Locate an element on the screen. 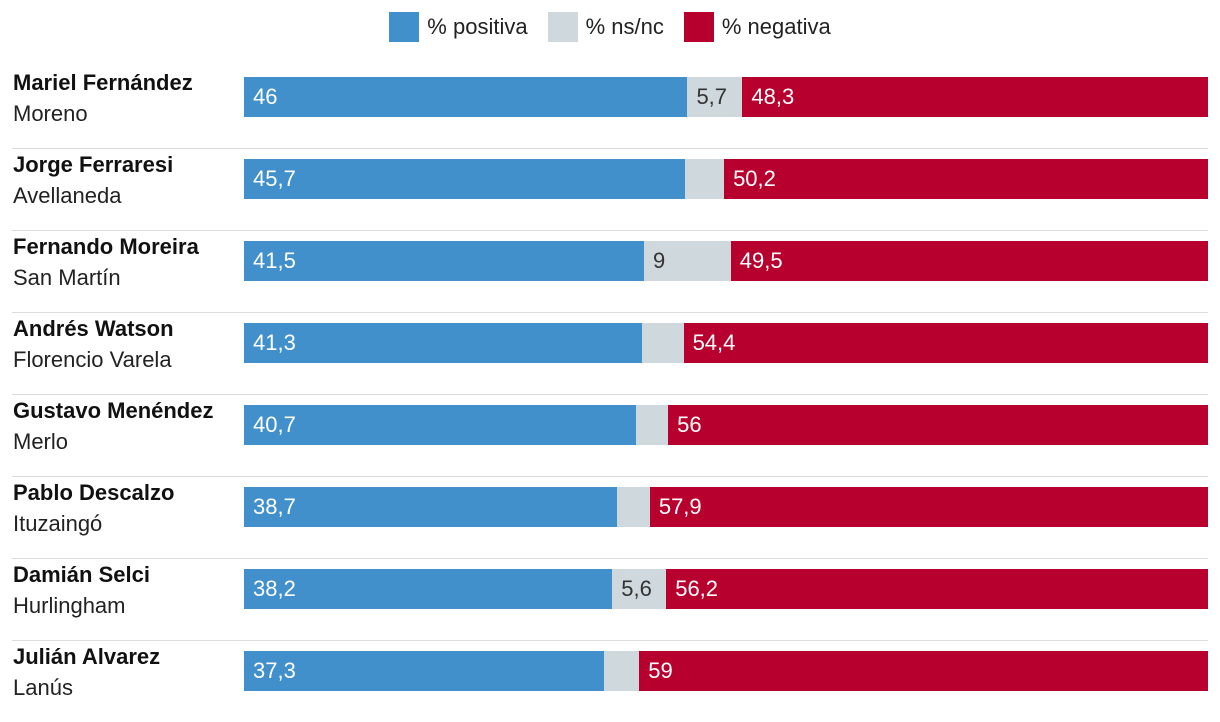  chart-row: Andrés Watson Florencio Varela 41,3 54,4 is located at coordinates (610, 353).